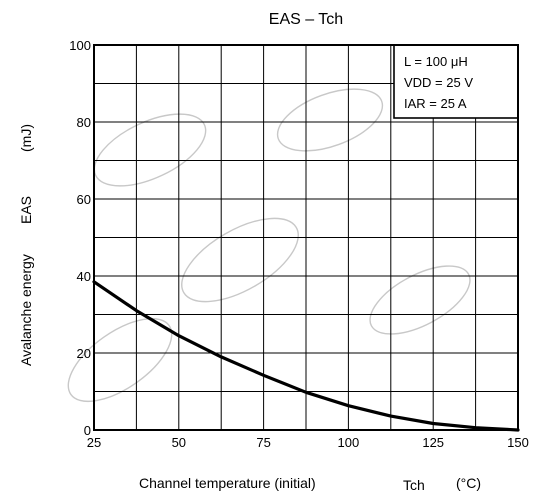 The height and width of the screenshot is (499, 540). I want to click on y-axis-label: Avalanche energy, so click(26, 310).